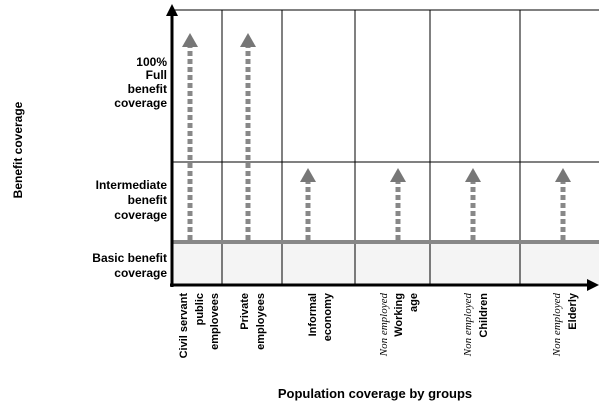 Image resolution: width=599 pixels, height=407 pixels. Describe the element at coordinates (200, 309) in the screenshot. I see `column-label: public` at that location.